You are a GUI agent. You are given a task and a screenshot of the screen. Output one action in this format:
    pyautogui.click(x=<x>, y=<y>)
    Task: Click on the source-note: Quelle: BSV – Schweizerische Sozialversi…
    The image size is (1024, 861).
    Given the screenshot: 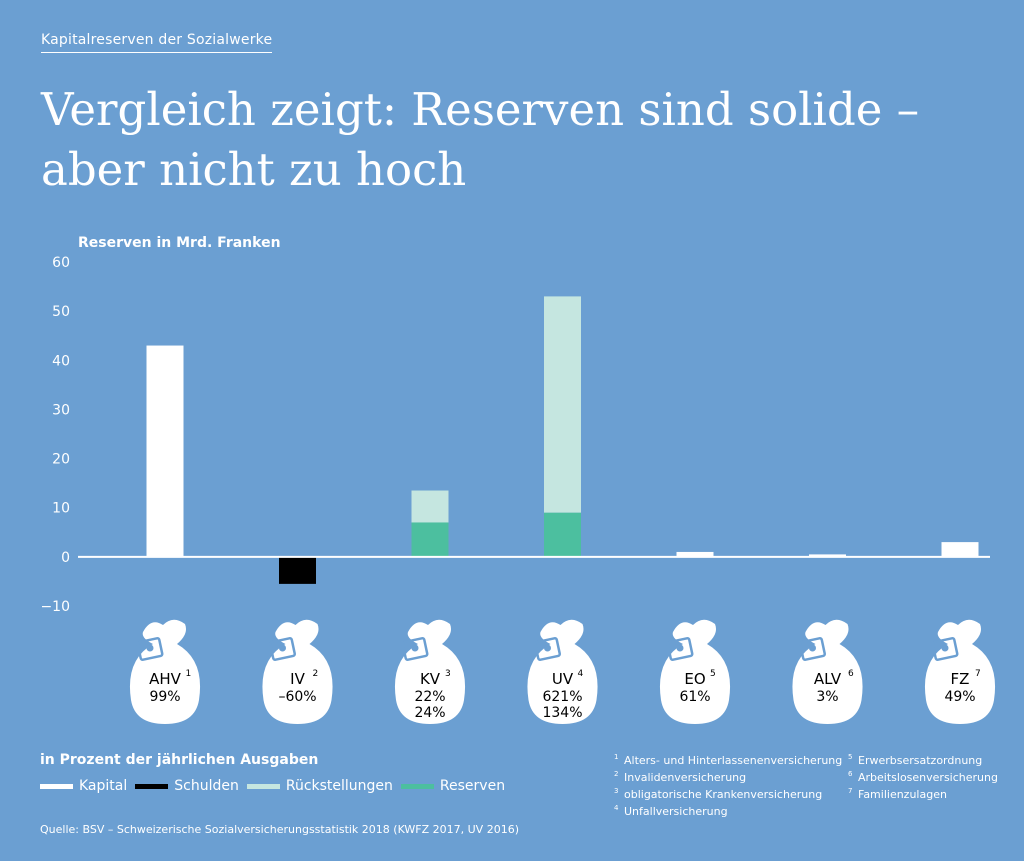 What is the action you would take?
    pyautogui.click(x=279, y=829)
    